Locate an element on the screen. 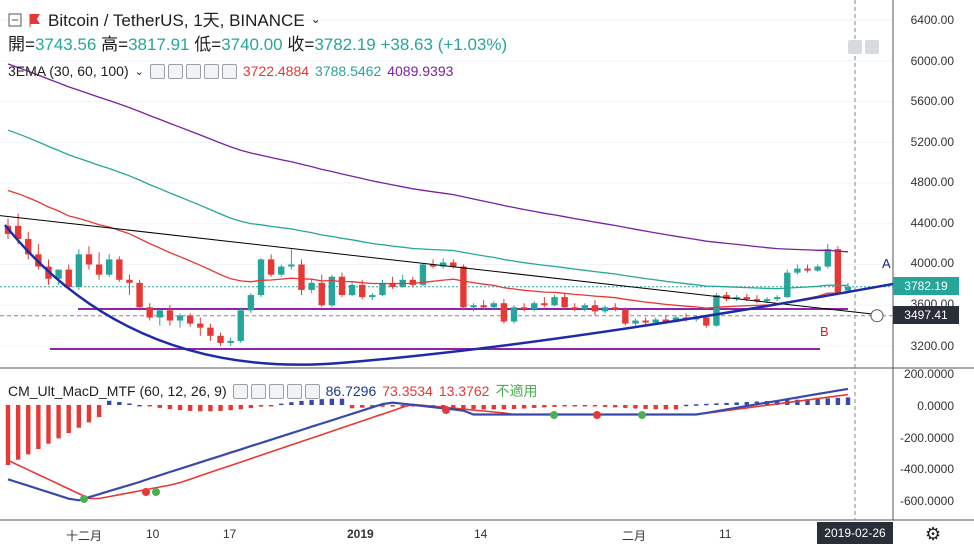  symbol-header: Bitcoin / TetherUS, 1天, BINANCE ⌄ is located at coordinates (164, 18).